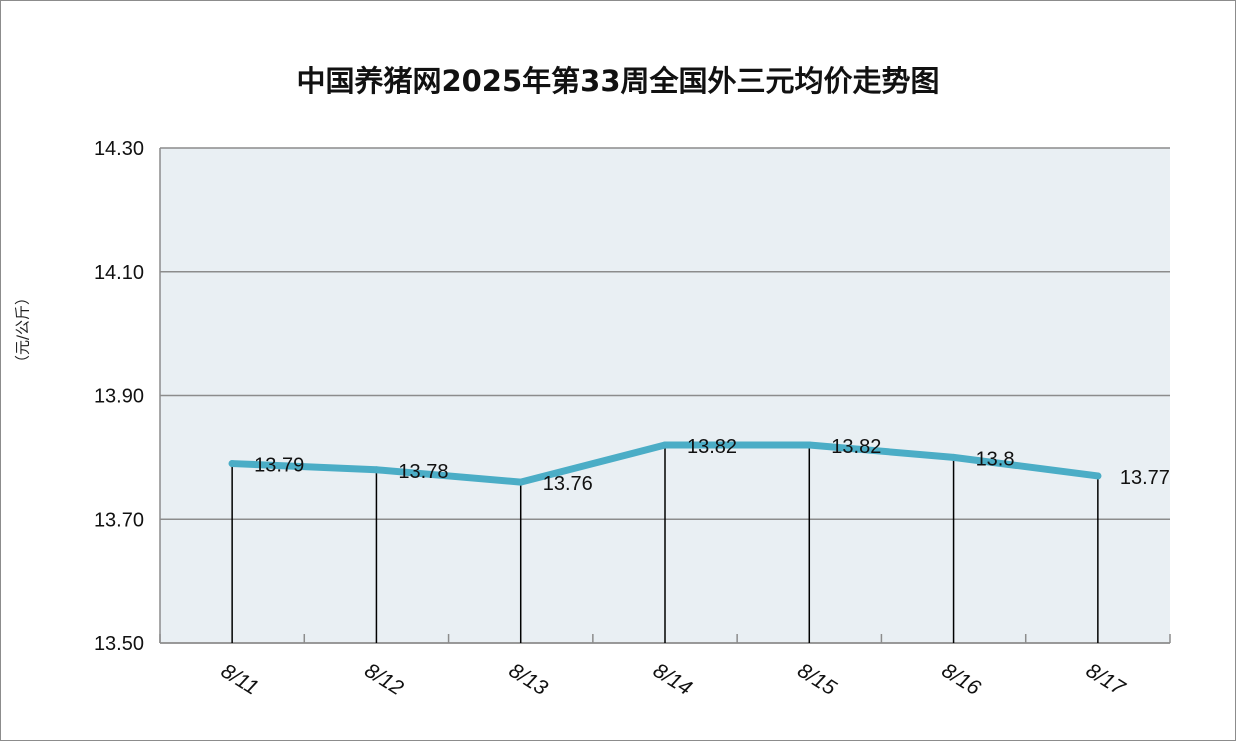 This screenshot has width=1236, height=741. I want to click on x-tick-label: 8/16, so click(961, 679).